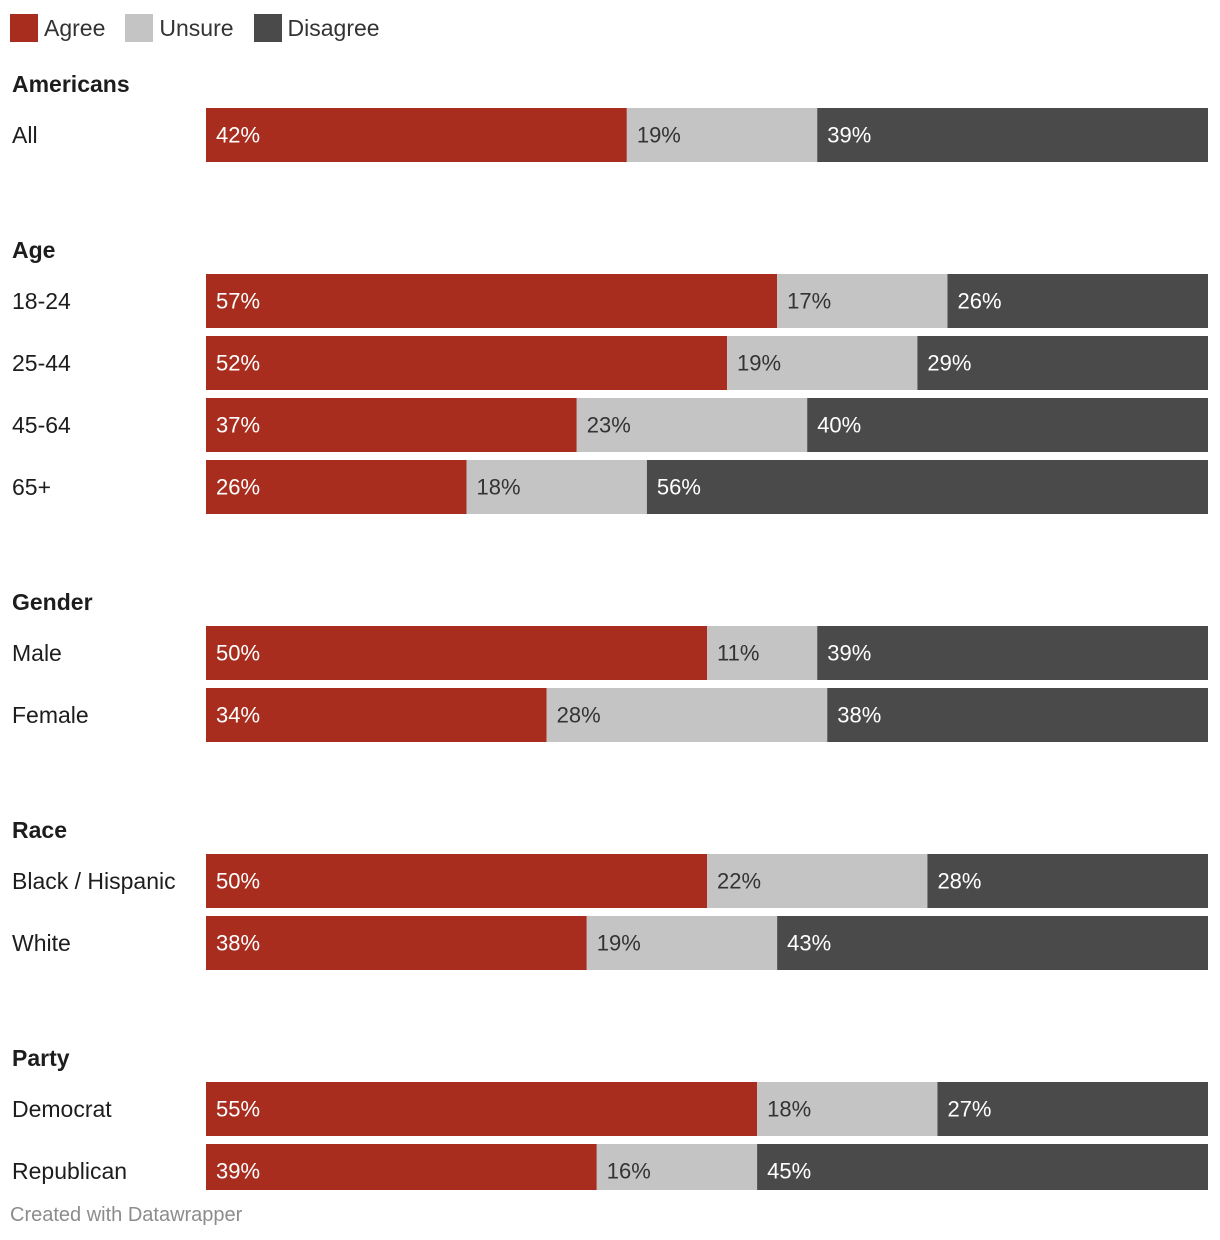 Image resolution: width=1220 pixels, height=1240 pixels. What do you see at coordinates (722, 135) in the screenshot?
I see `bar-unsure-all` at bounding box center [722, 135].